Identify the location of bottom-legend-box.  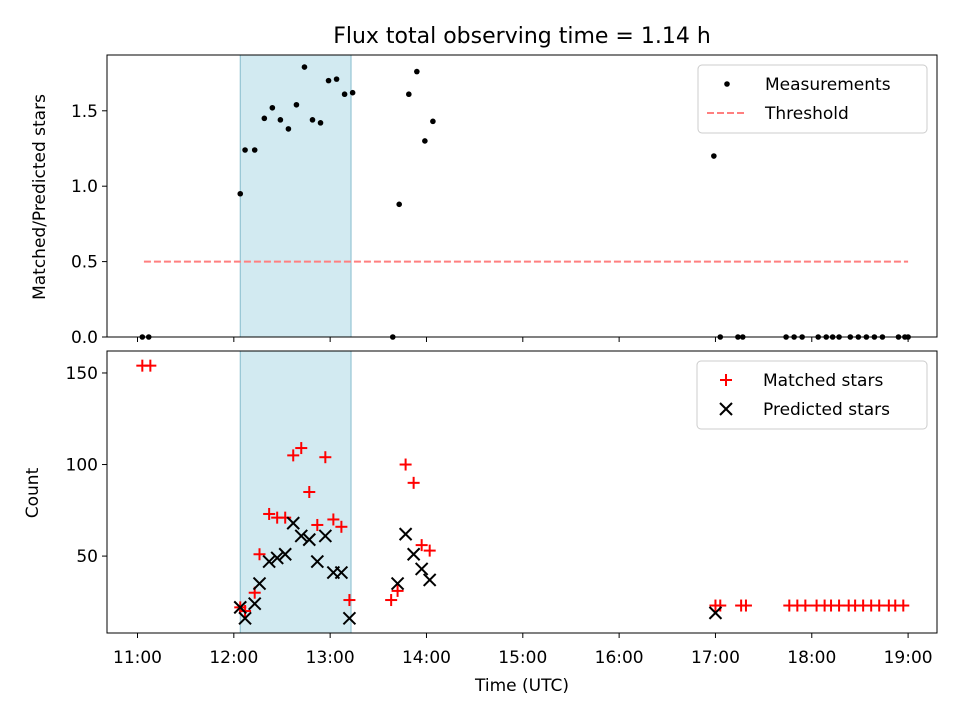
(812, 395).